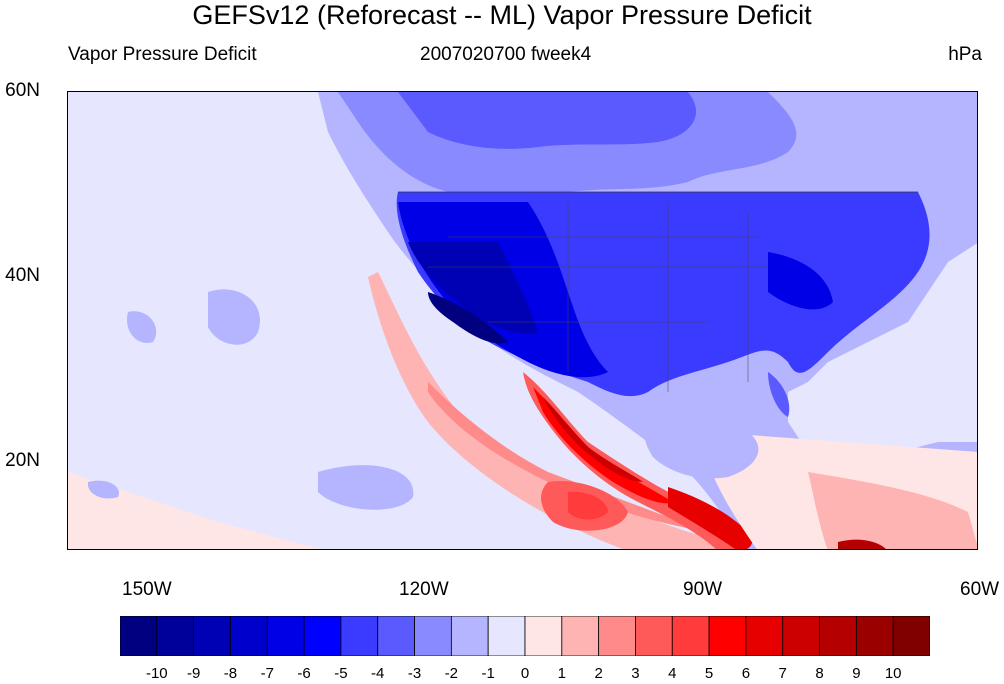 The height and width of the screenshot is (684, 1004). I want to click on colorbar-tick-label: -6, so click(304, 673).